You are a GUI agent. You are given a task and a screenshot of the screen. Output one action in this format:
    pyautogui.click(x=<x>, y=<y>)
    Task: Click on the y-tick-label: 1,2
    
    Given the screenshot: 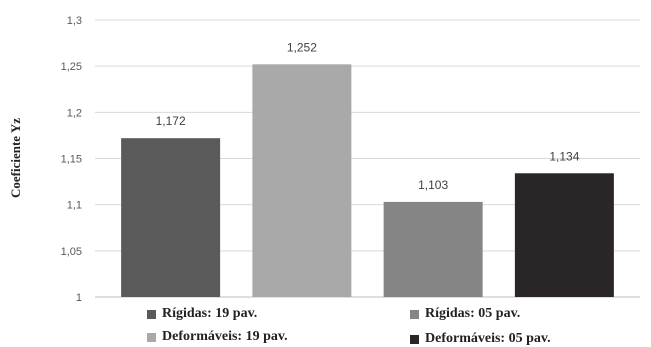 What is the action you would take?
    pyautogui.click(x=74, y=113)
    